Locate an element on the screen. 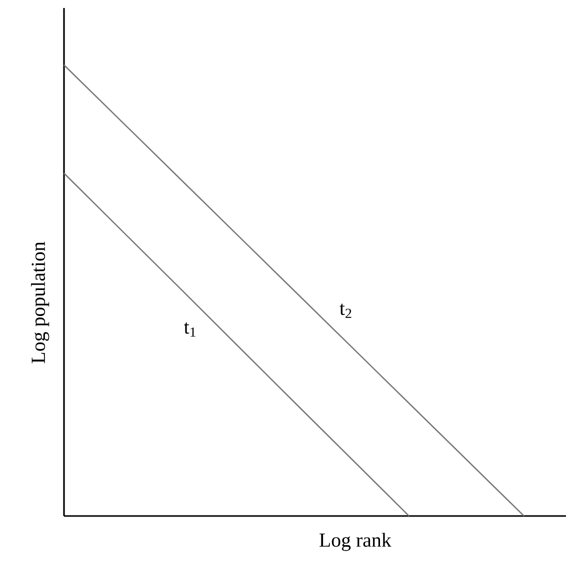  y-axis-title: Log population is located at coordinates (40, 303).